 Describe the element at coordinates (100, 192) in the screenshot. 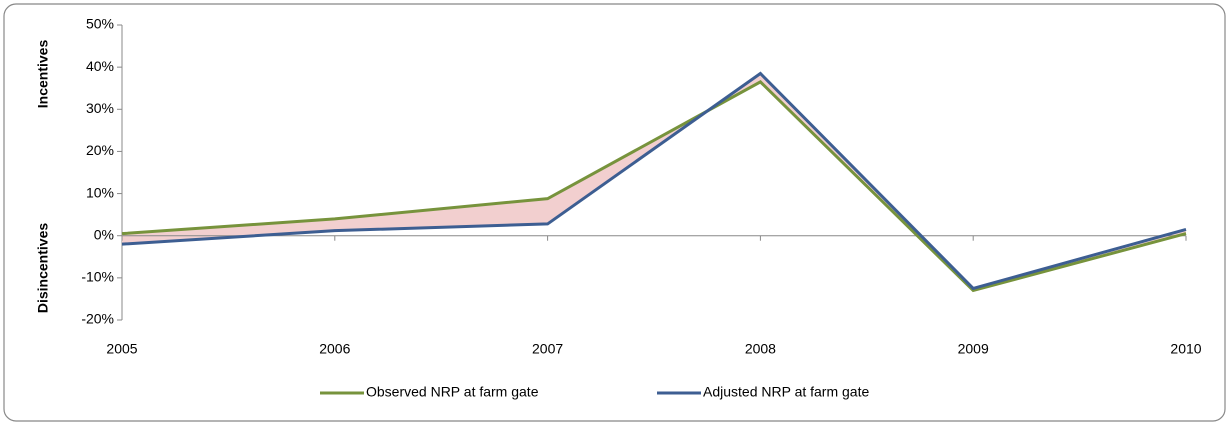

I see `y-tick-label: 10%` at that location.